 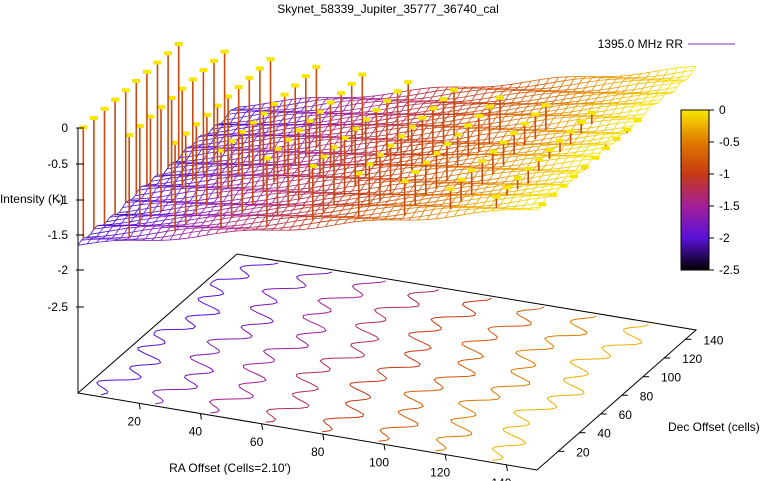 I want to click on colorbar-tick-label: 0, so click(x=722, y=110).